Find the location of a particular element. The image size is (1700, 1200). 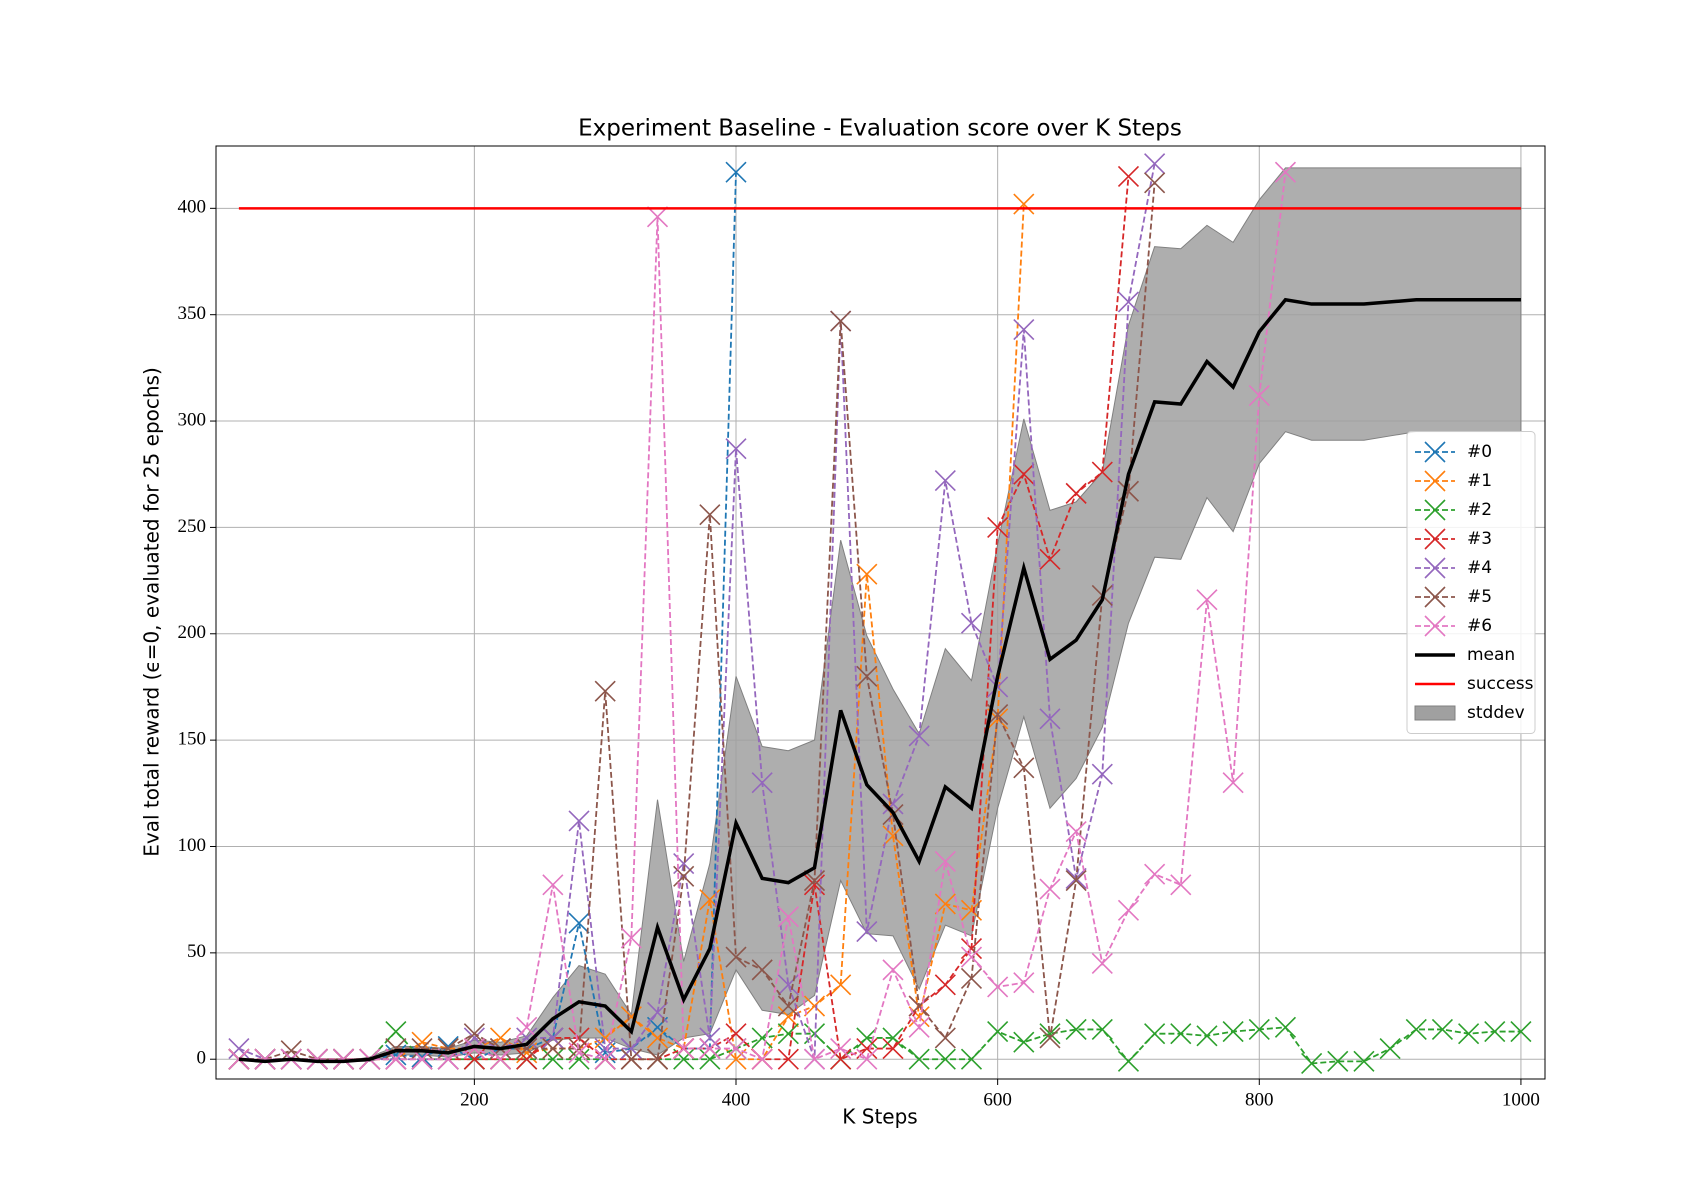

series-line is located at coordinates (879, 1045).